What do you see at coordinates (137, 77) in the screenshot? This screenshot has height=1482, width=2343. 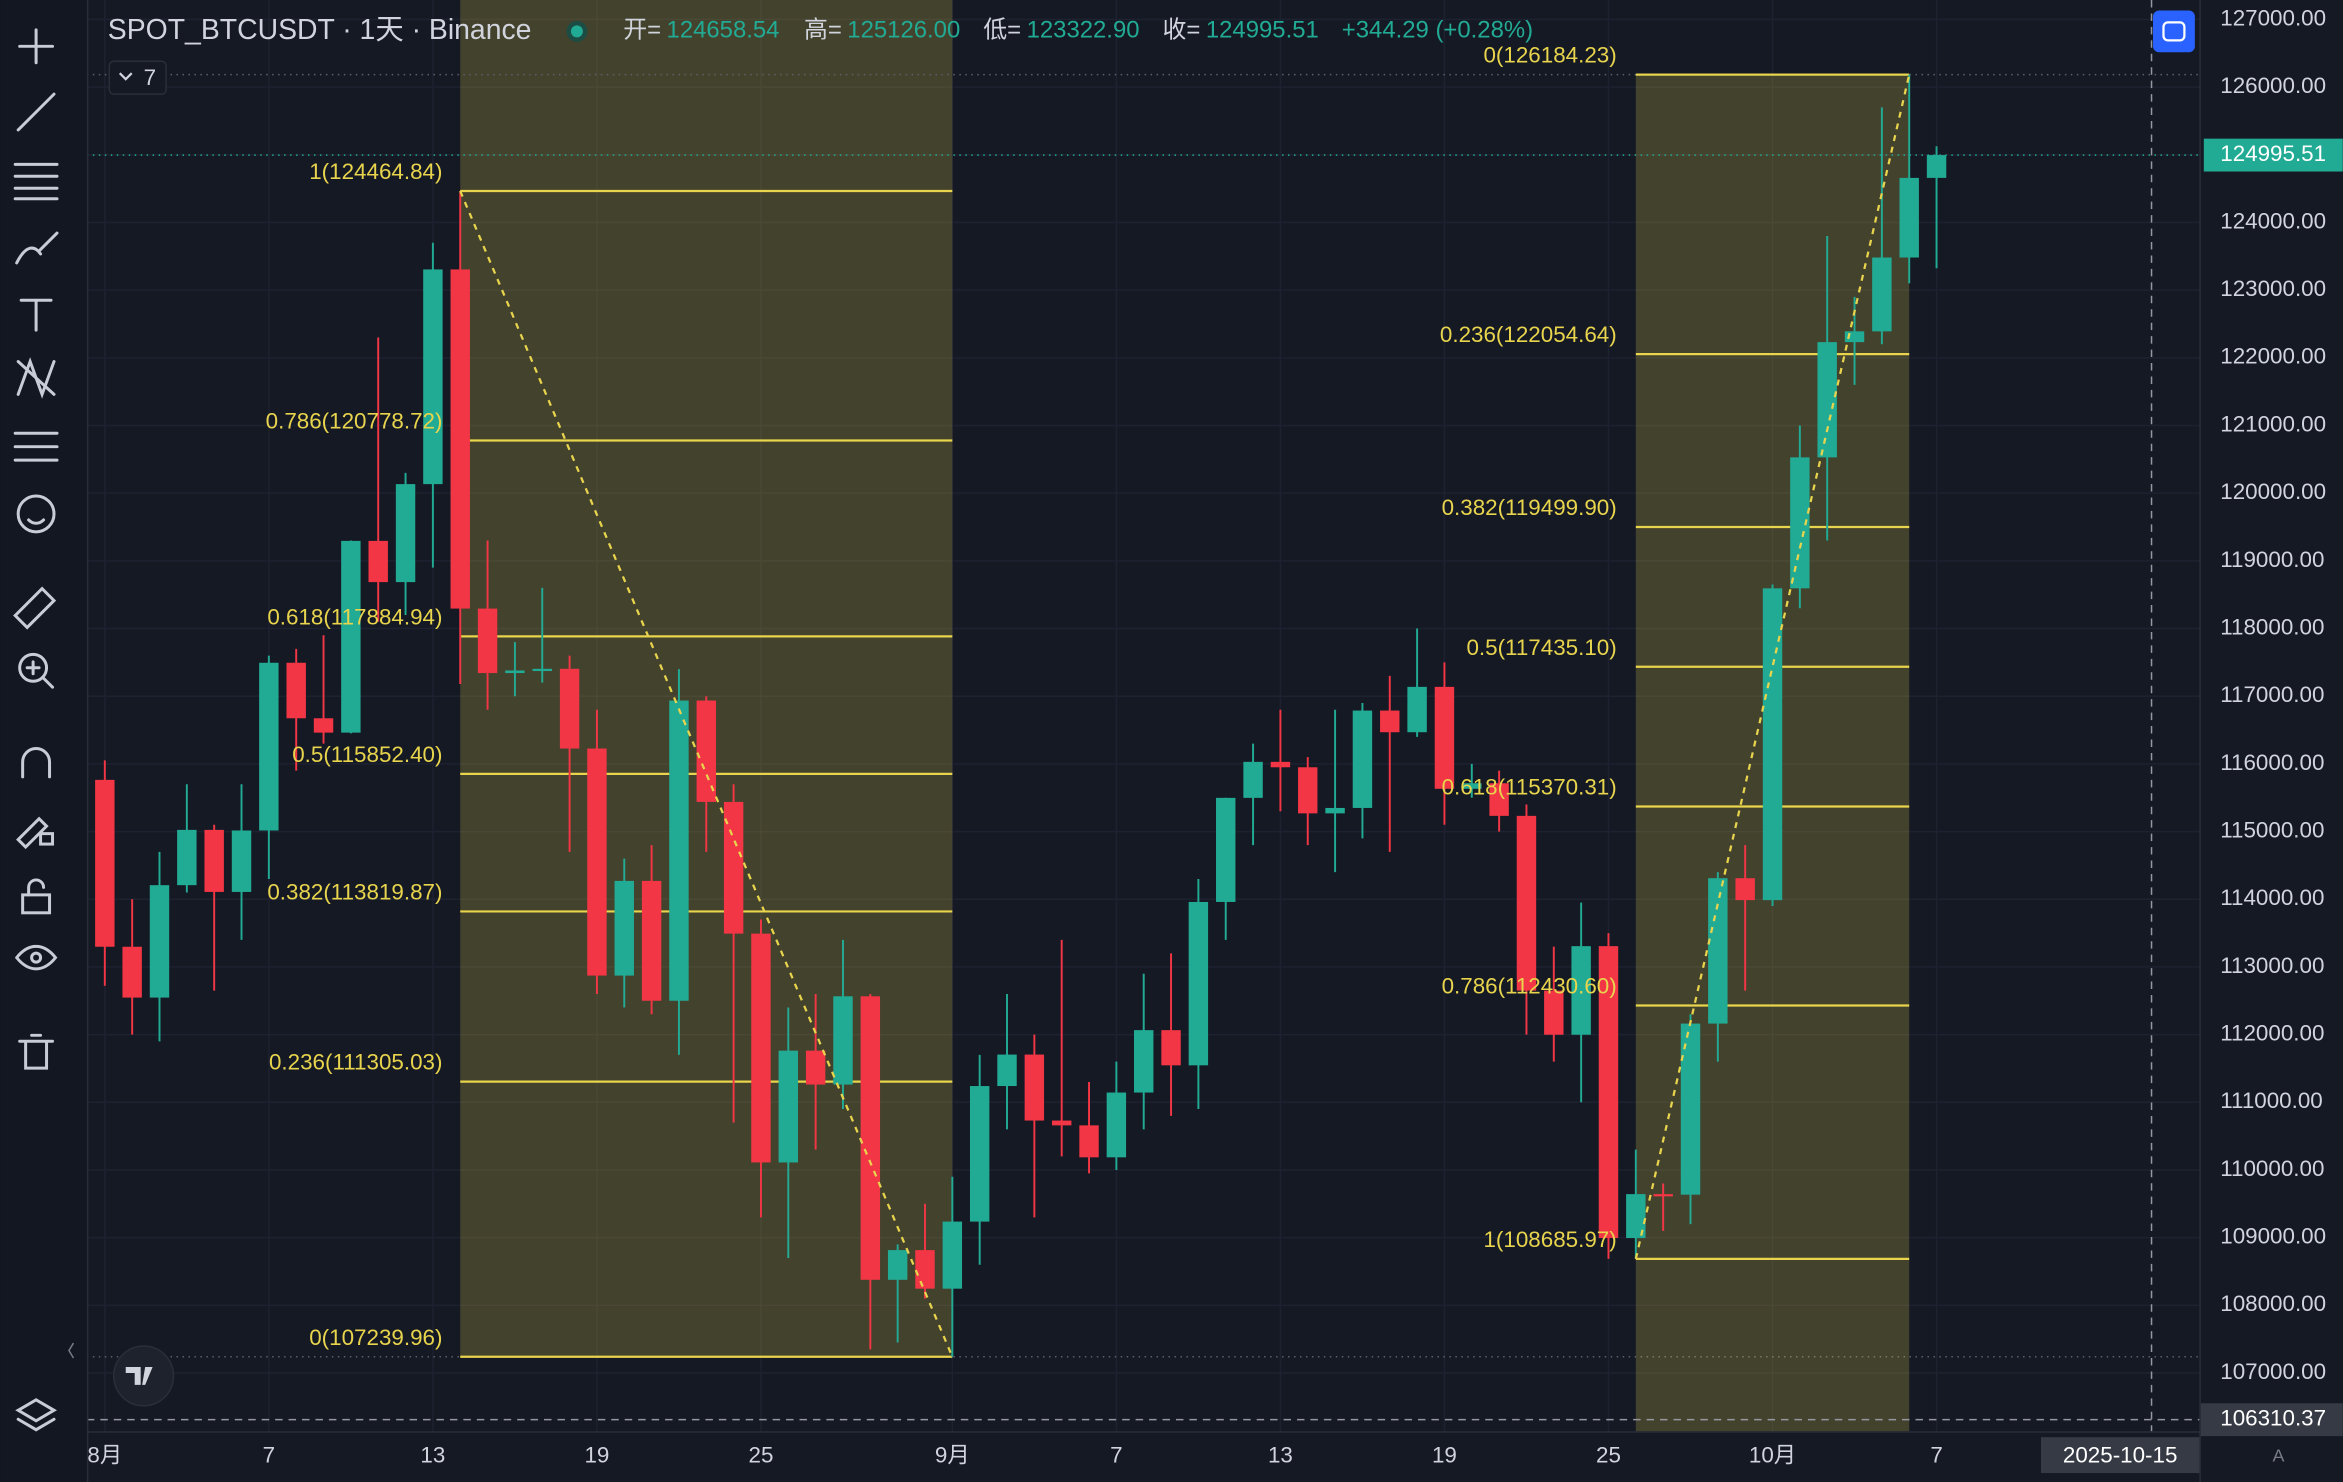 I see `indicators-toggle` at bounding box center [137, 77].